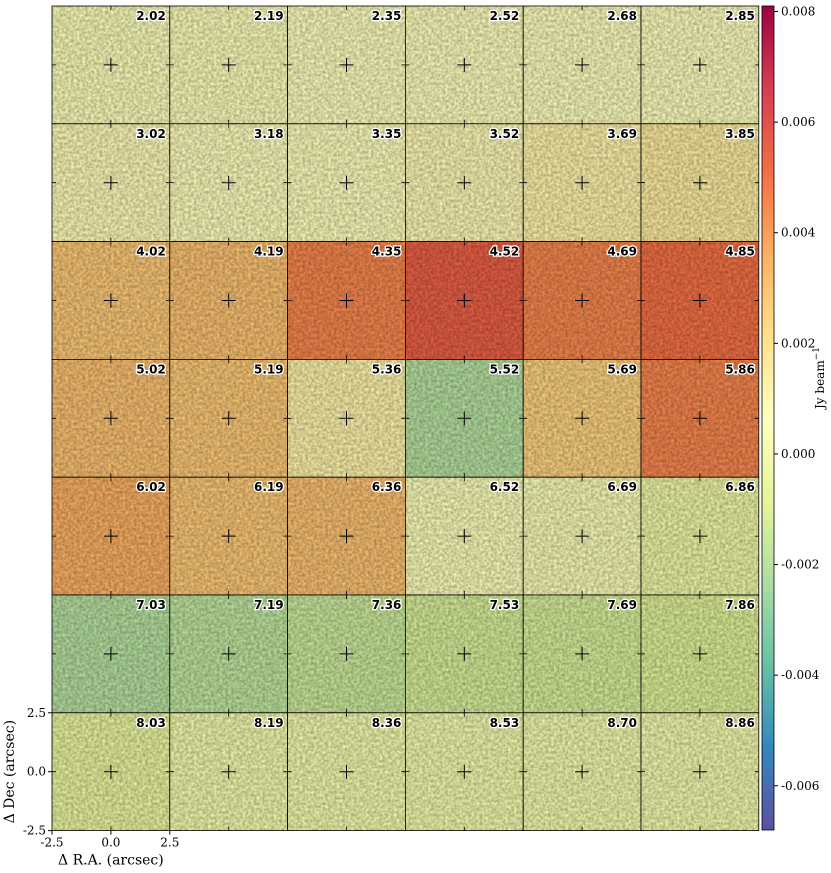 The image size is (831, 873). Describe the element at coordinates (740, 723) in the screenshot. I see `velocity-label: 8.86` at that location.